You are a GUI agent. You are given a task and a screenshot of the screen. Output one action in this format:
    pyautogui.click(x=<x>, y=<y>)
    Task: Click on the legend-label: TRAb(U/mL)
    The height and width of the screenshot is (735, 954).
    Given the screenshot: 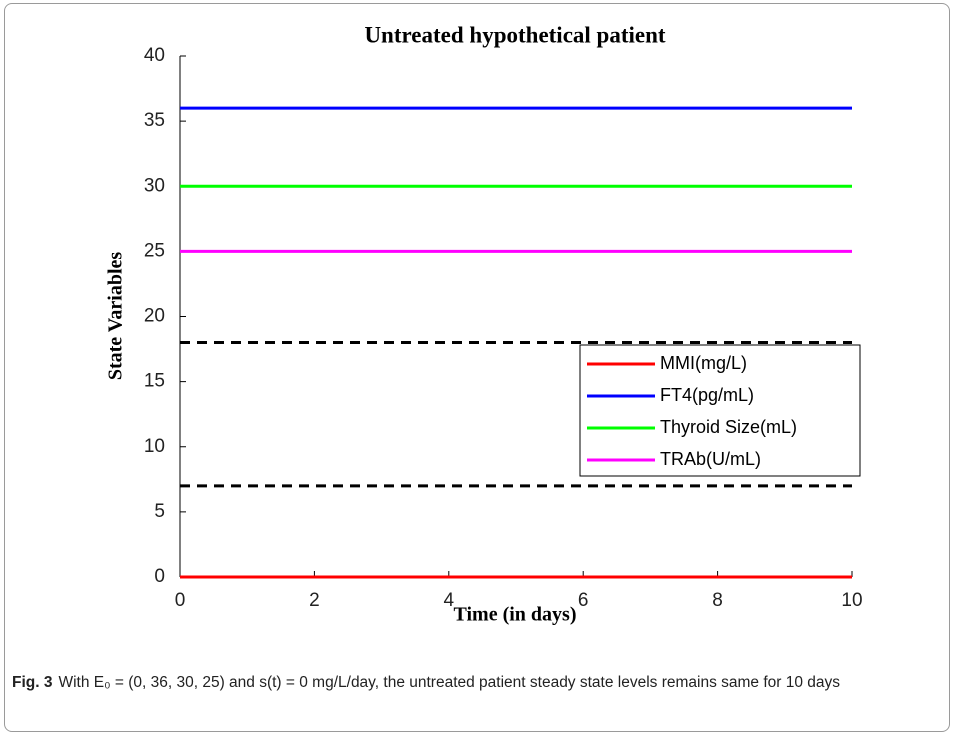 What is the action you would take?
    pyautogui.click(x=710, y=459)
    